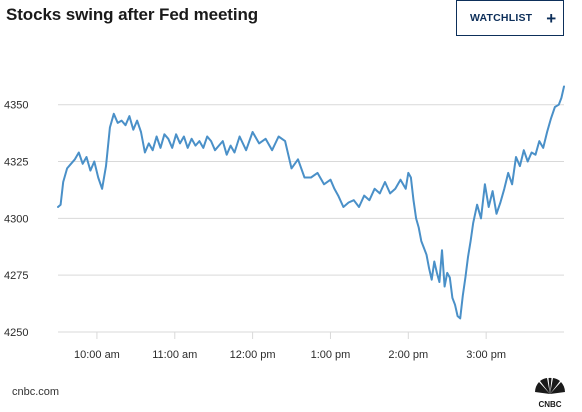 This screenshot has height=412, width=582. What do you see at coordinates (549, 404) in the screenshot?
I see `cnbc-logo-wordmark: CNBC` at bounding box center [549, 404].